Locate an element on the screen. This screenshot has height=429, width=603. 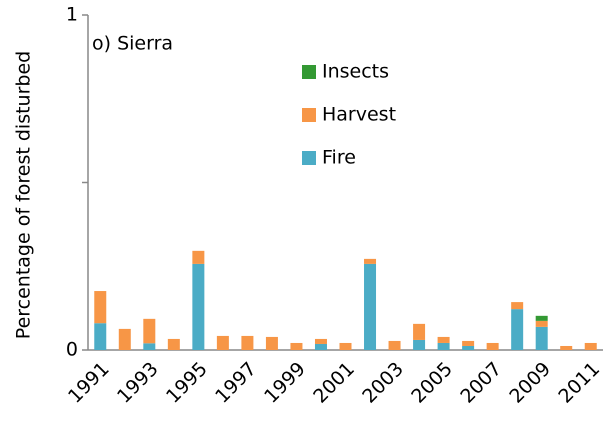
x-tick-label: 1991 is located at coordinates (89, 383).